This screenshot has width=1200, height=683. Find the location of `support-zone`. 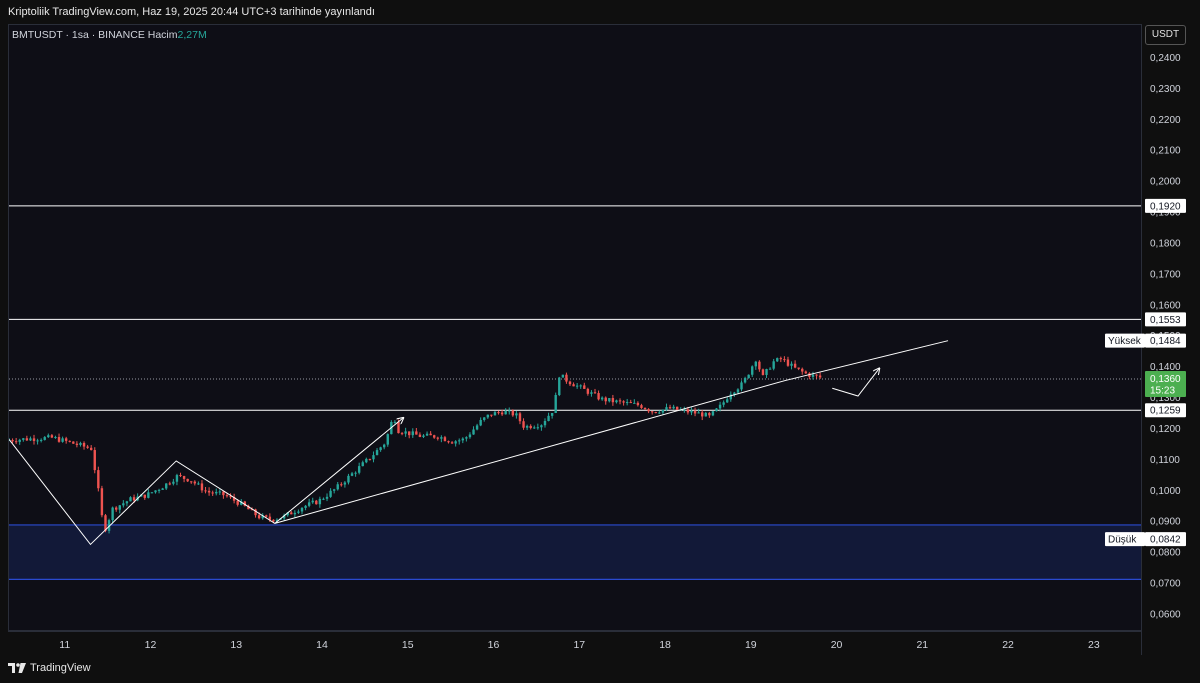

support-zone is located at coordinates (575, 552).